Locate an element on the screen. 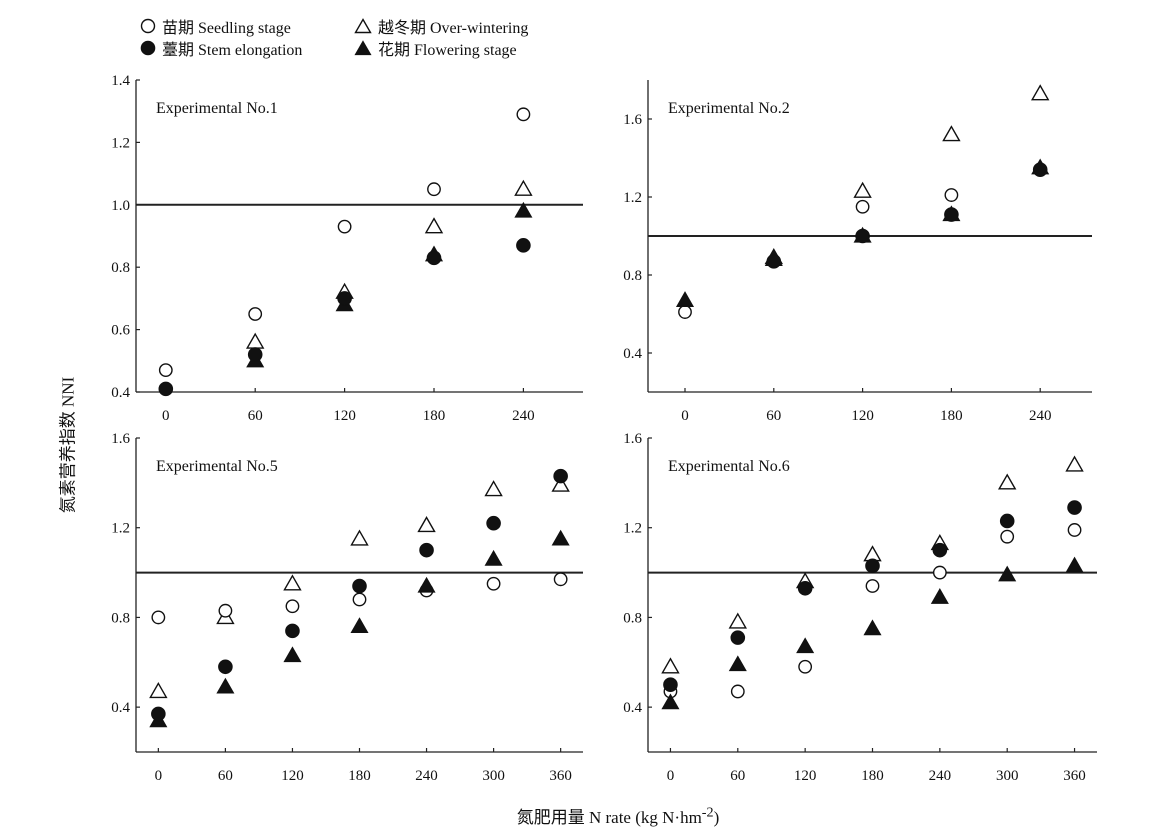 Image resolution: width=1154 pixels, height=840 pixels. x-axis-label: 氮肥用量 N rate (kg N·hm-2) is located at coordinates (618, 815).